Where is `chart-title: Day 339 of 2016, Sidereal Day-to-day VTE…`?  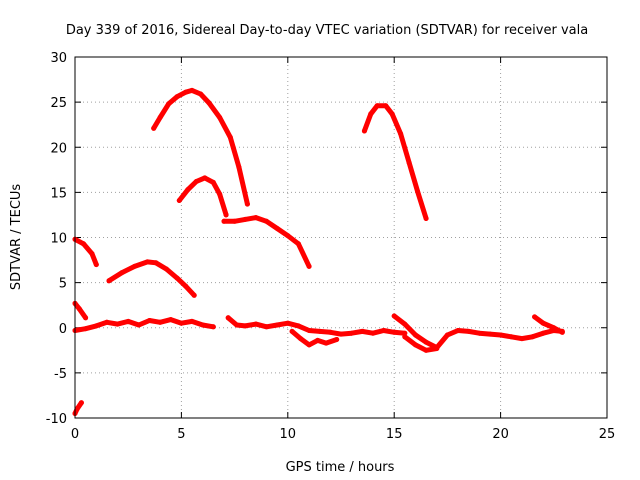 chart-title: Day 339 of 2016, Sidereal Day-to-day VTE… is located at coordinates (327, 30).